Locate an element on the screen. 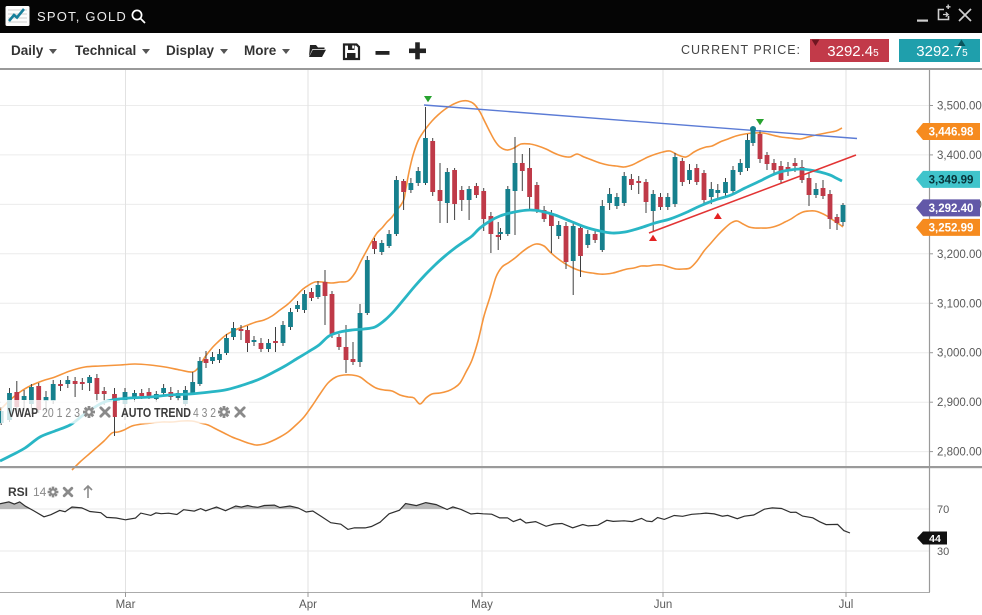 The height and width of the screenshot is (615, 982). svg-text: 2,900.00 is located at coordinates (959, 403).